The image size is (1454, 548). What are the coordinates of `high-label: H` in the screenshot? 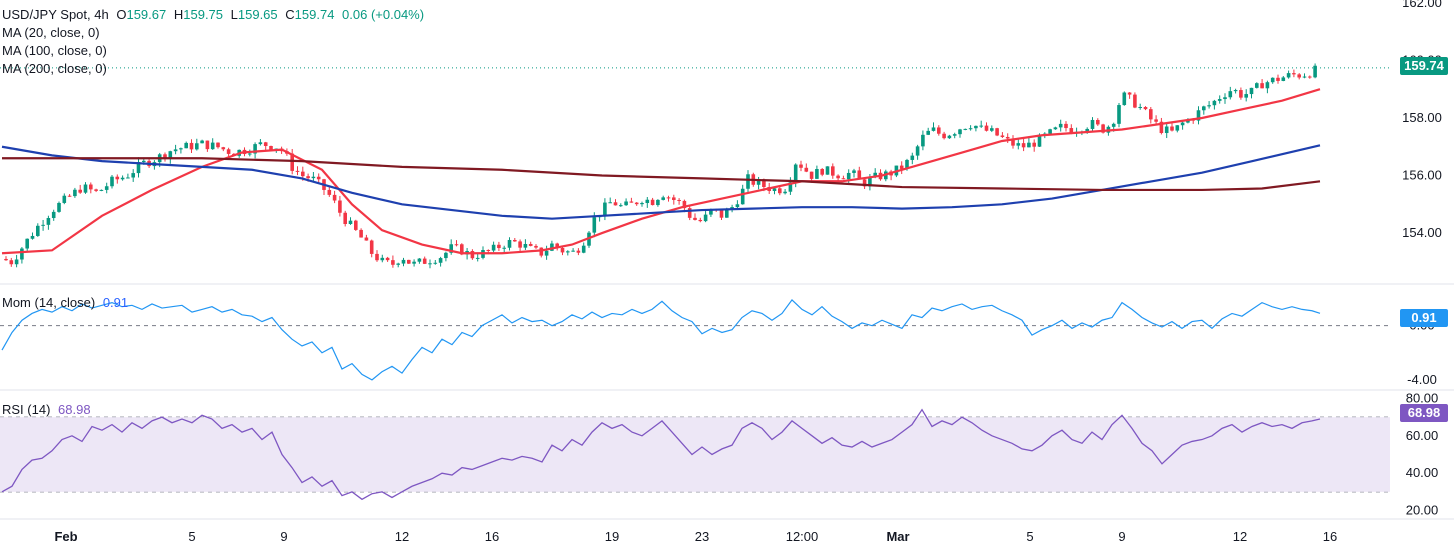 It's located at (178, 14).